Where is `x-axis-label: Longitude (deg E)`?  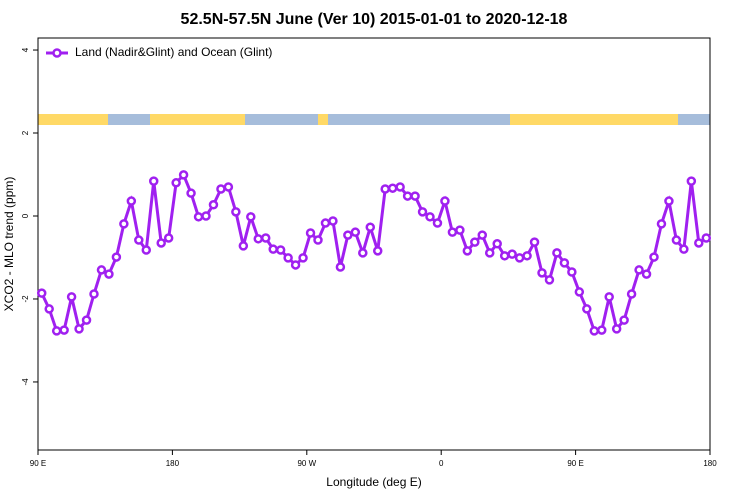 x-axis-label: Longitude (deg E) is located at coordinates (373, 482).